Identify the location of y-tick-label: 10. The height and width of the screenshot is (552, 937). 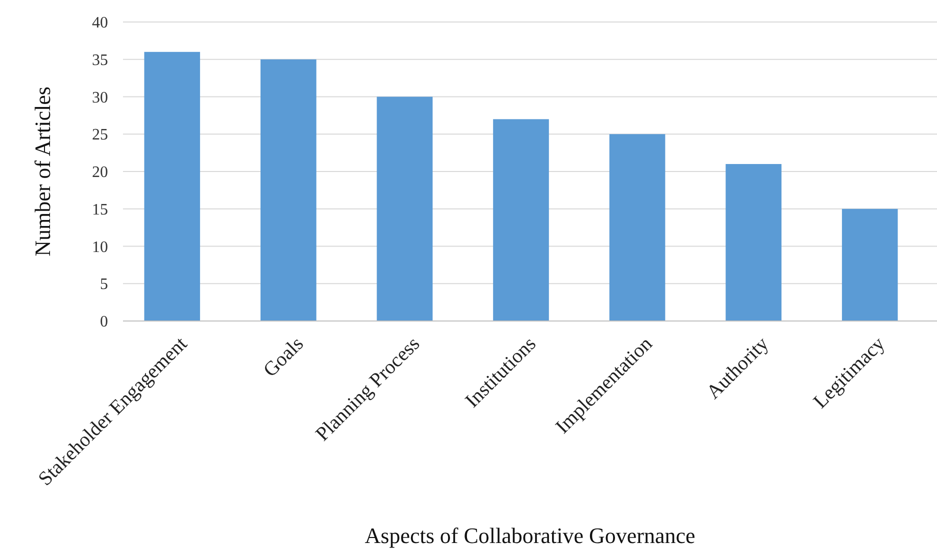
(100, 247).